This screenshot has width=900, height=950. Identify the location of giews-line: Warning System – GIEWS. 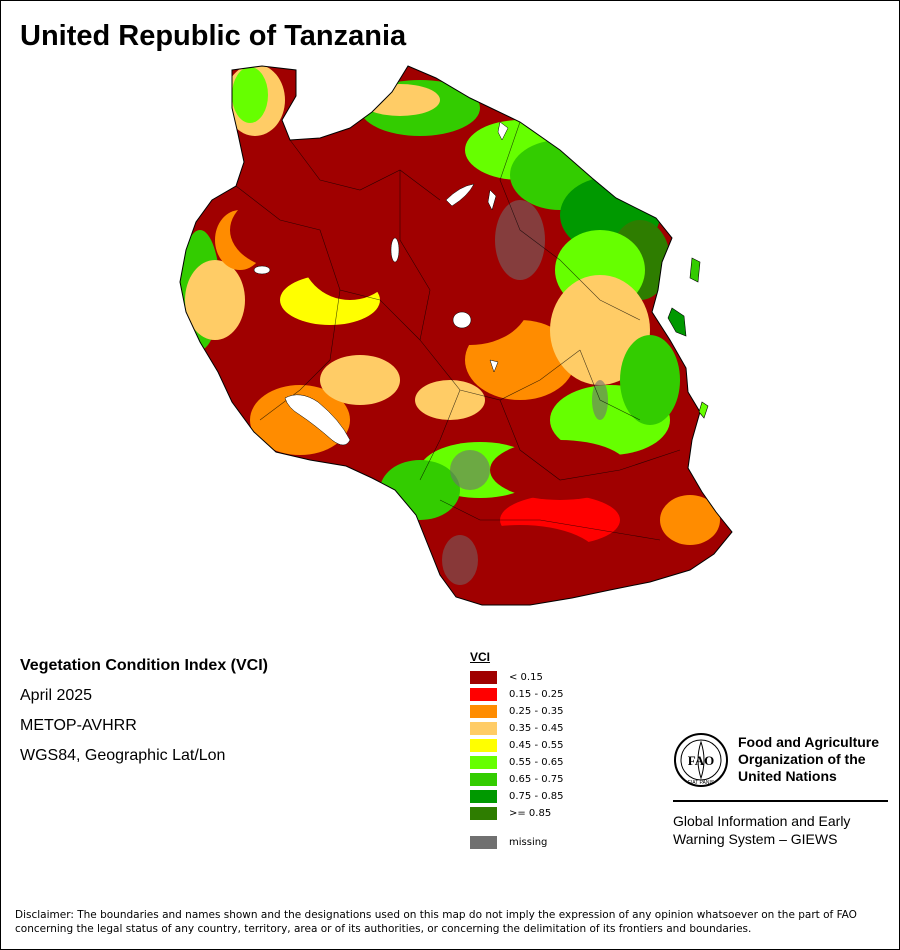
(755, 839).